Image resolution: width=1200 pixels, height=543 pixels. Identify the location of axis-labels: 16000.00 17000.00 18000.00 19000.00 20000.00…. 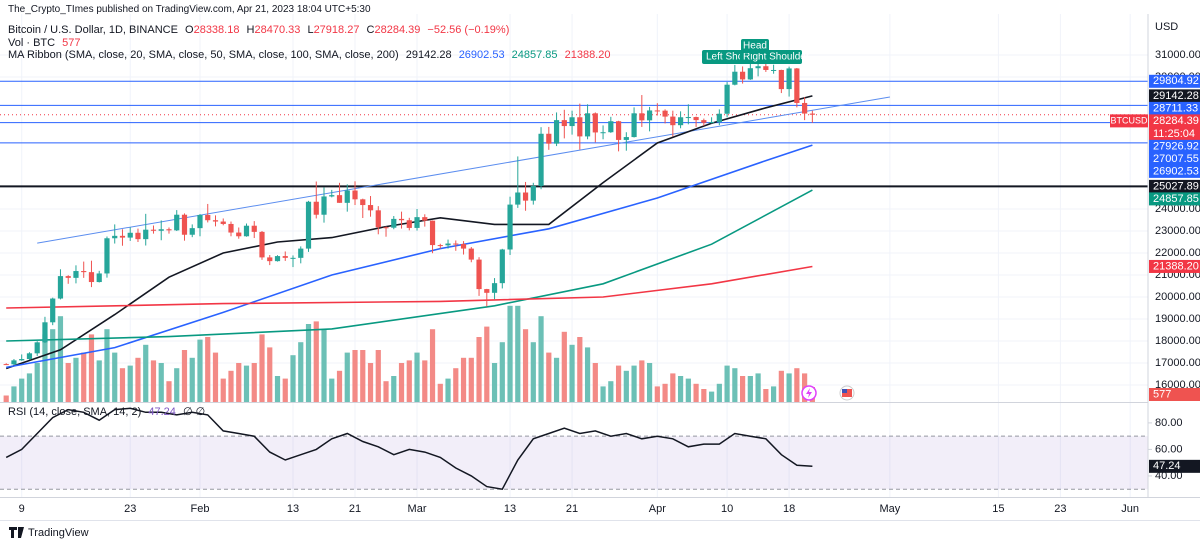
(1155, 265).